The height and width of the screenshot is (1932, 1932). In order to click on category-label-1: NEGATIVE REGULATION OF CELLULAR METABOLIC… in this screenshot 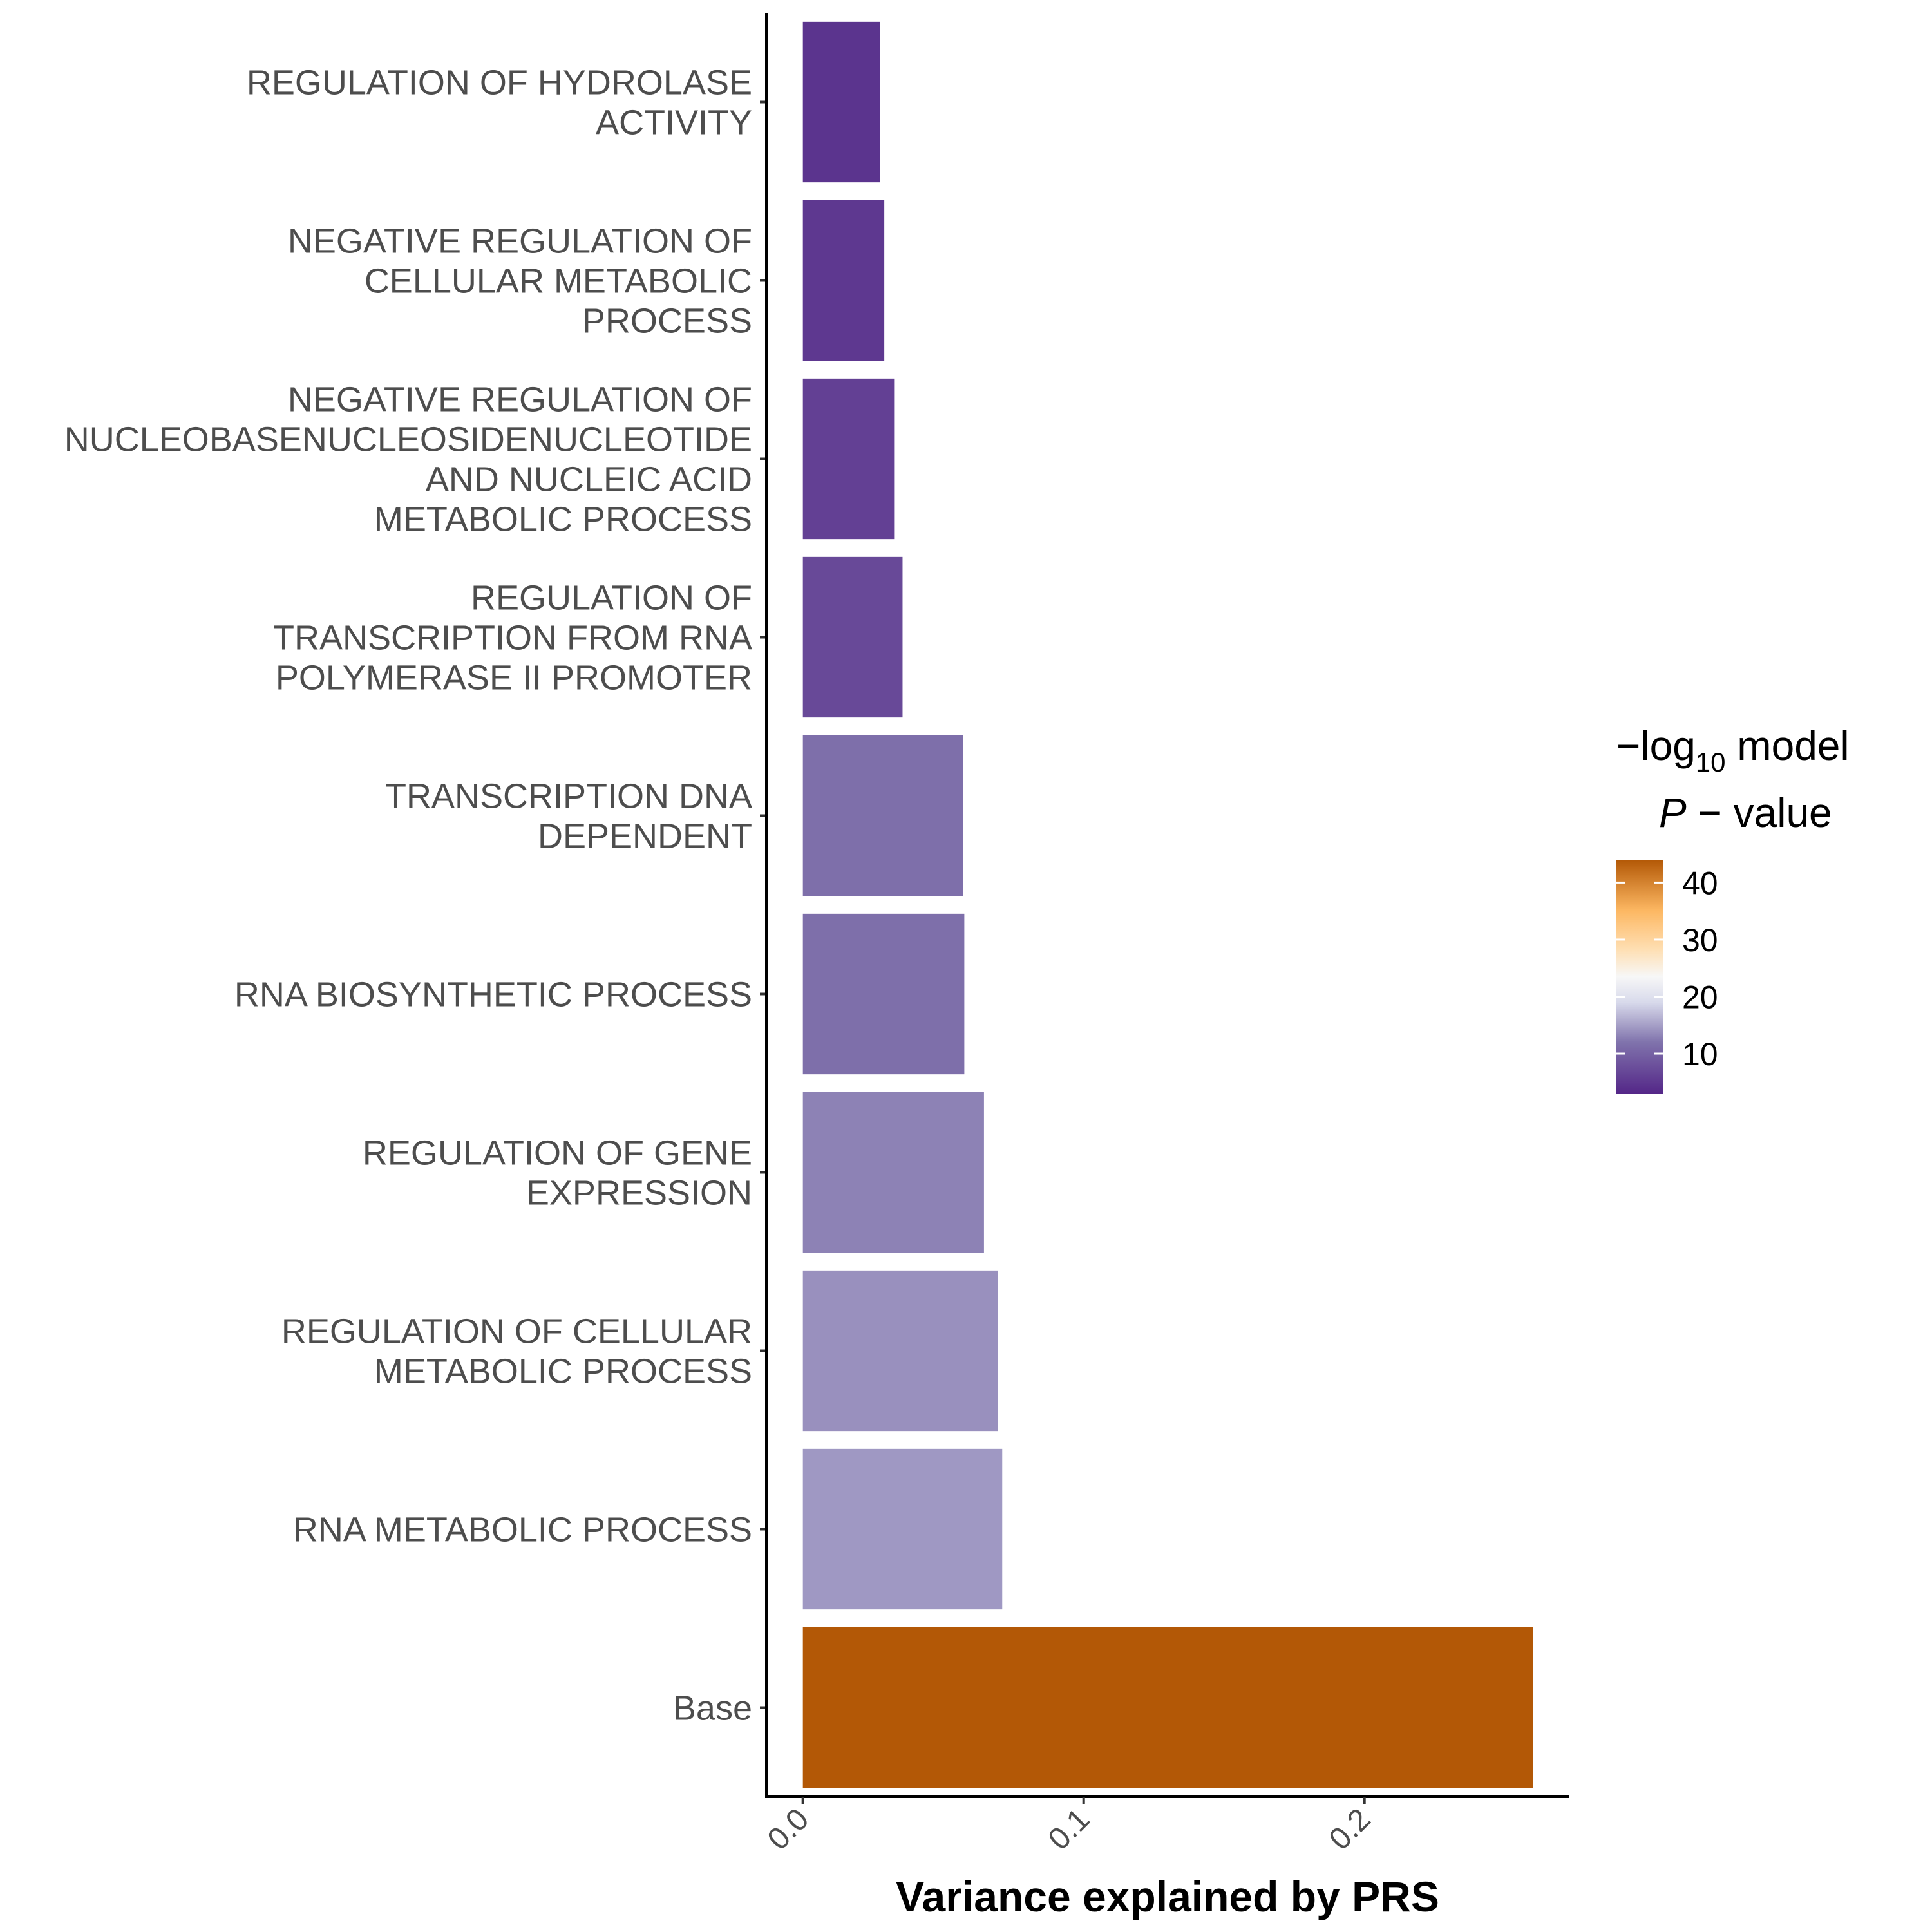, I will do `click(520, 281)`.